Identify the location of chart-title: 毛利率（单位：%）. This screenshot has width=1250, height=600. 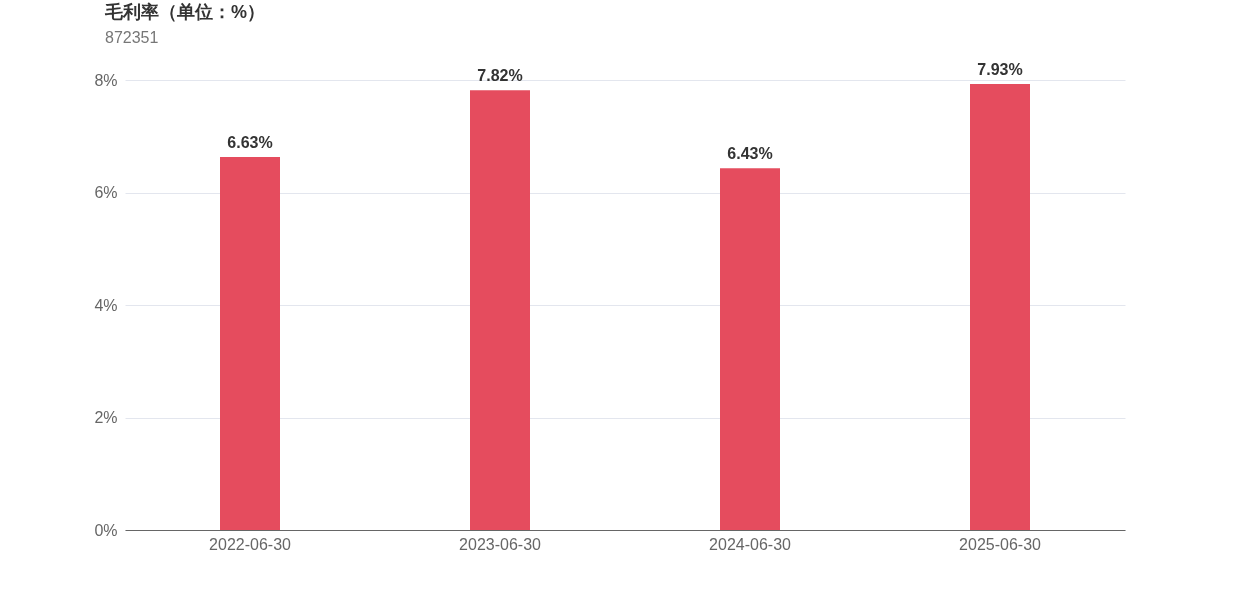
(185, 11).